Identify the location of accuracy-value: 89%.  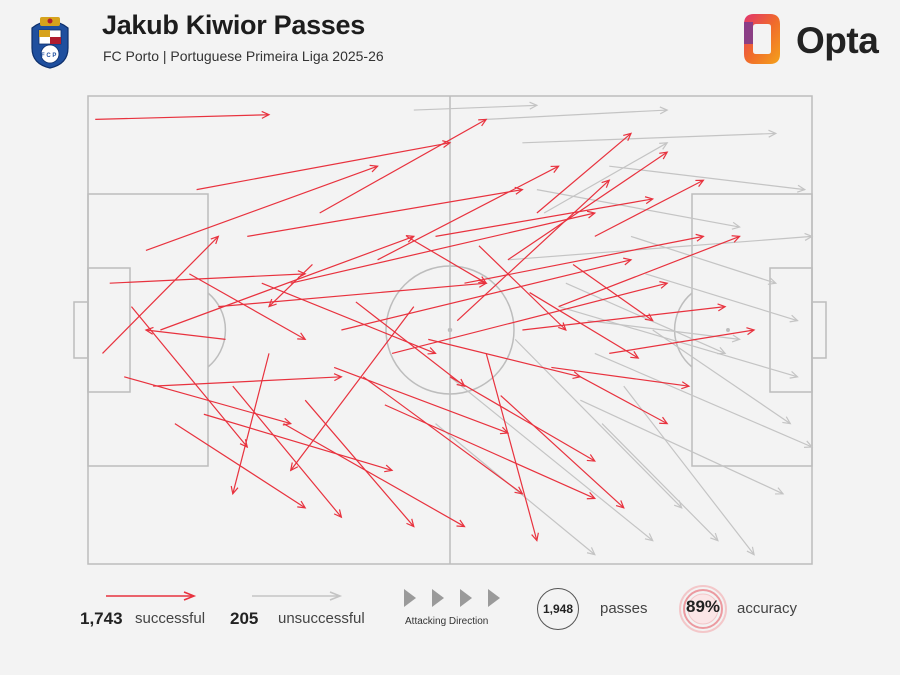
(703, 606).